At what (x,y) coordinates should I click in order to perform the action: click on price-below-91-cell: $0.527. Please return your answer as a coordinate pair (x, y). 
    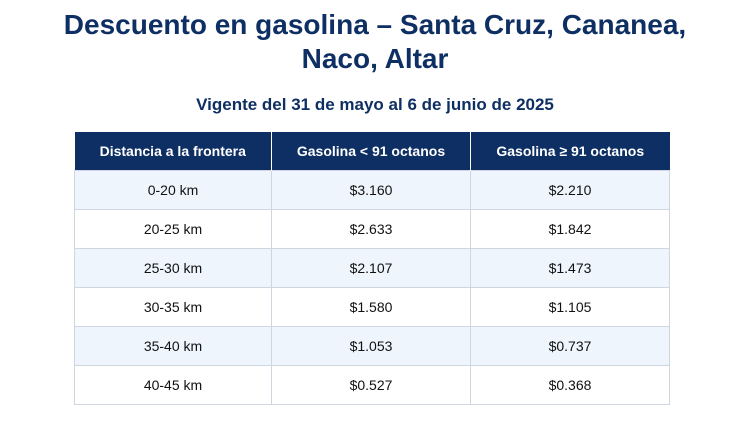
    Looking at the image, I should click on (371, 385).